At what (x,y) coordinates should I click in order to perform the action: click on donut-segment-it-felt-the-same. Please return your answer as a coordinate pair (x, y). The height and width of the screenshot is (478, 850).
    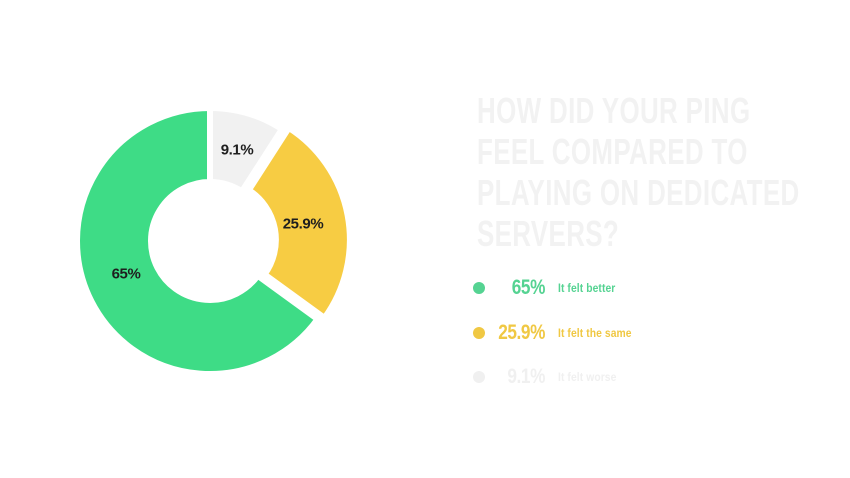
    Looking at the image, I should click on (299, 222).